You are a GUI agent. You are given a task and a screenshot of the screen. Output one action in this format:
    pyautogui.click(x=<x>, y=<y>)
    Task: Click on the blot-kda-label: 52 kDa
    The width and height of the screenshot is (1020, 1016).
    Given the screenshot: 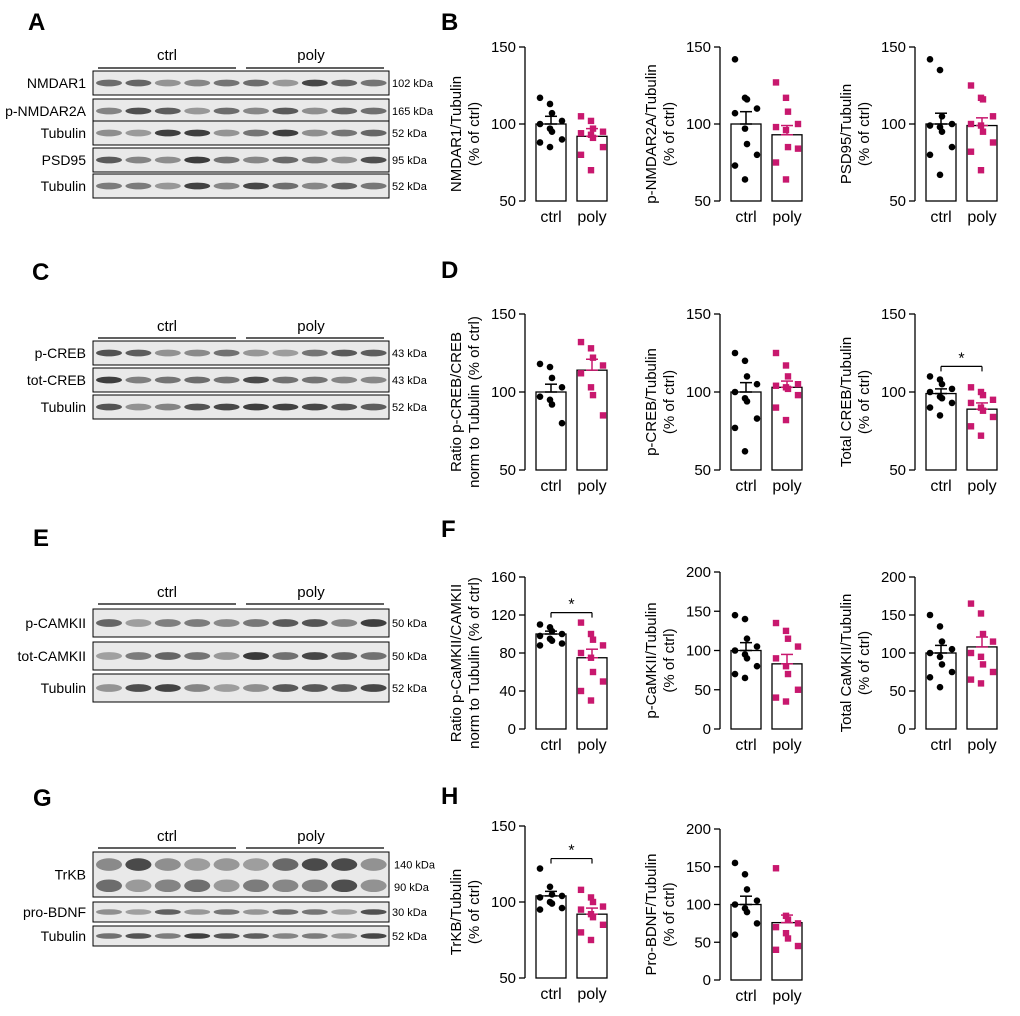 What is the action you would take?
    pyautogui.click(x=410, y=937)
    